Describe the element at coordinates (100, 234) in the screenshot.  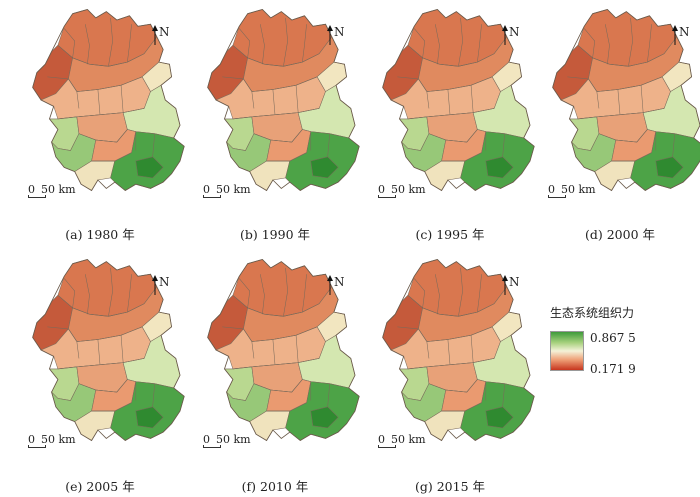
I see `panel-caption: (a) 1980 年` at that location.